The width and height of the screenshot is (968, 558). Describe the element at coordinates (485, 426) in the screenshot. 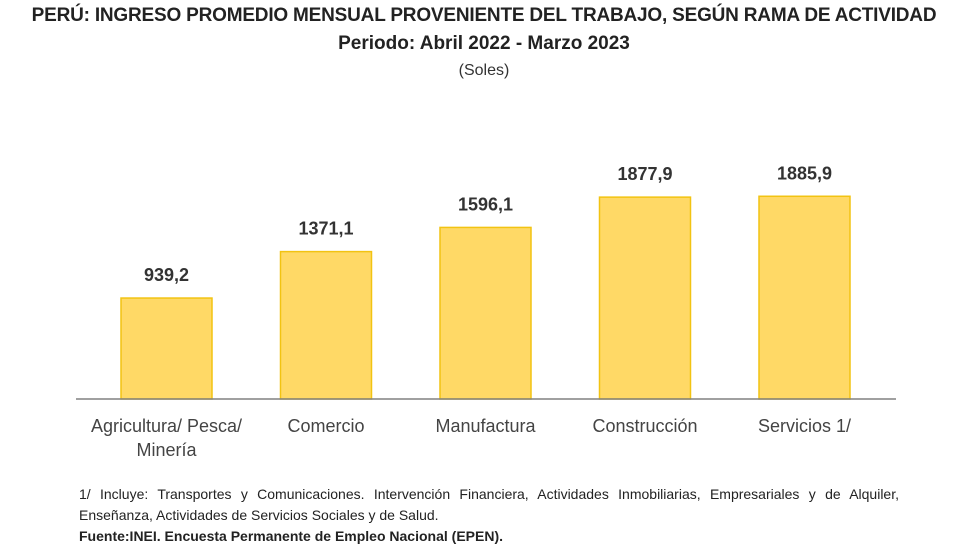

I see `category-label: Manufactura` at that location.